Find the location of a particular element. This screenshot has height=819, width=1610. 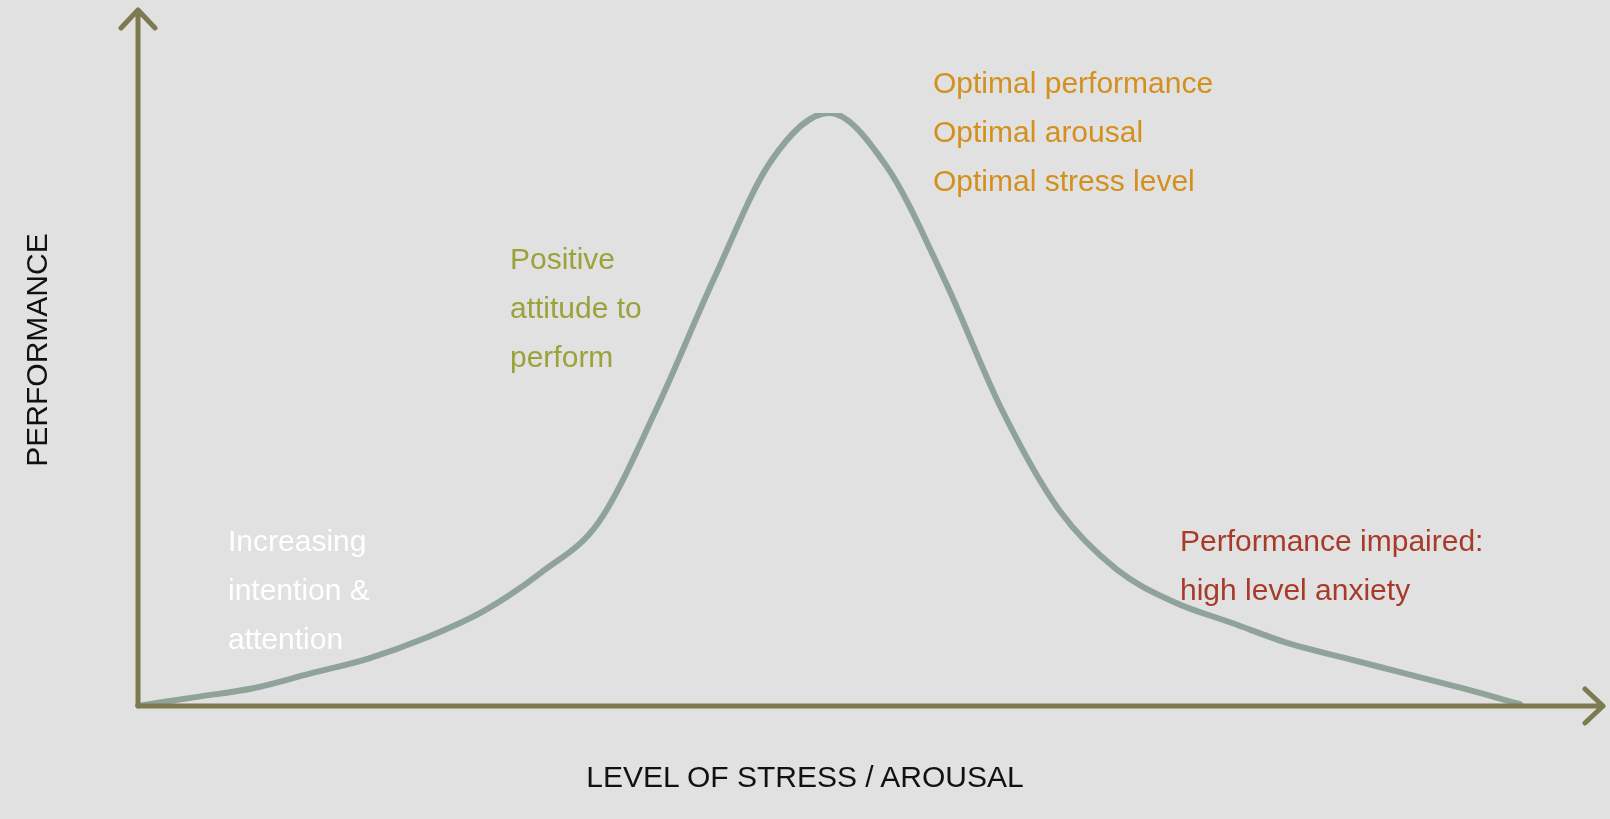

annotation: Optimal performance Optimal arousal Optimal stress level is located at coordinates (1073, 132).